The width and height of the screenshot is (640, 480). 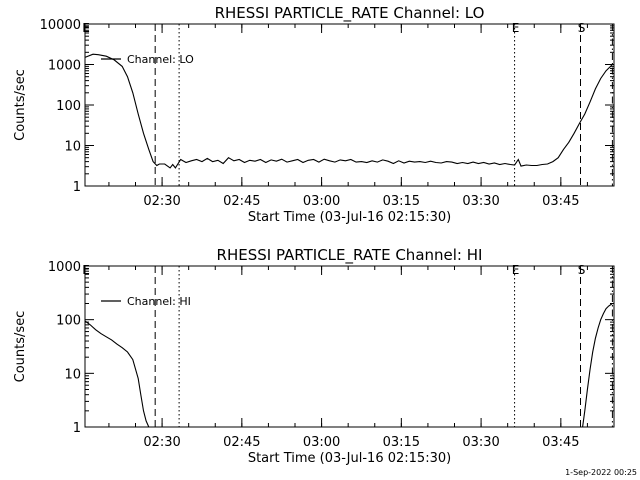 What do you see at coordinates (60, 25) in the screenshot?
I see `y-tick-label: 10000` at bounding box center [60, 25].